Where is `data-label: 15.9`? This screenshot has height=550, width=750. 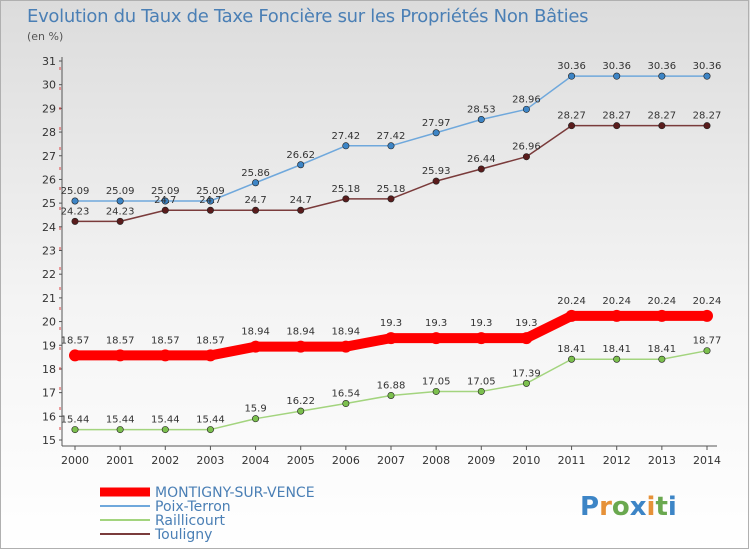
data-label: 15.9 is located at coordinates (255, 409).